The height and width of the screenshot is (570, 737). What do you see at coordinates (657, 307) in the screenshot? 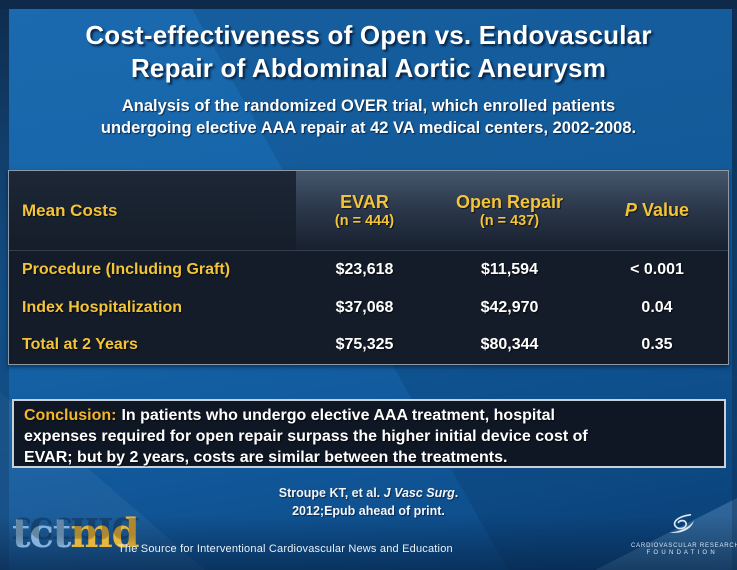
I see `p-value: 0.04` at bounding box center [657, 307].